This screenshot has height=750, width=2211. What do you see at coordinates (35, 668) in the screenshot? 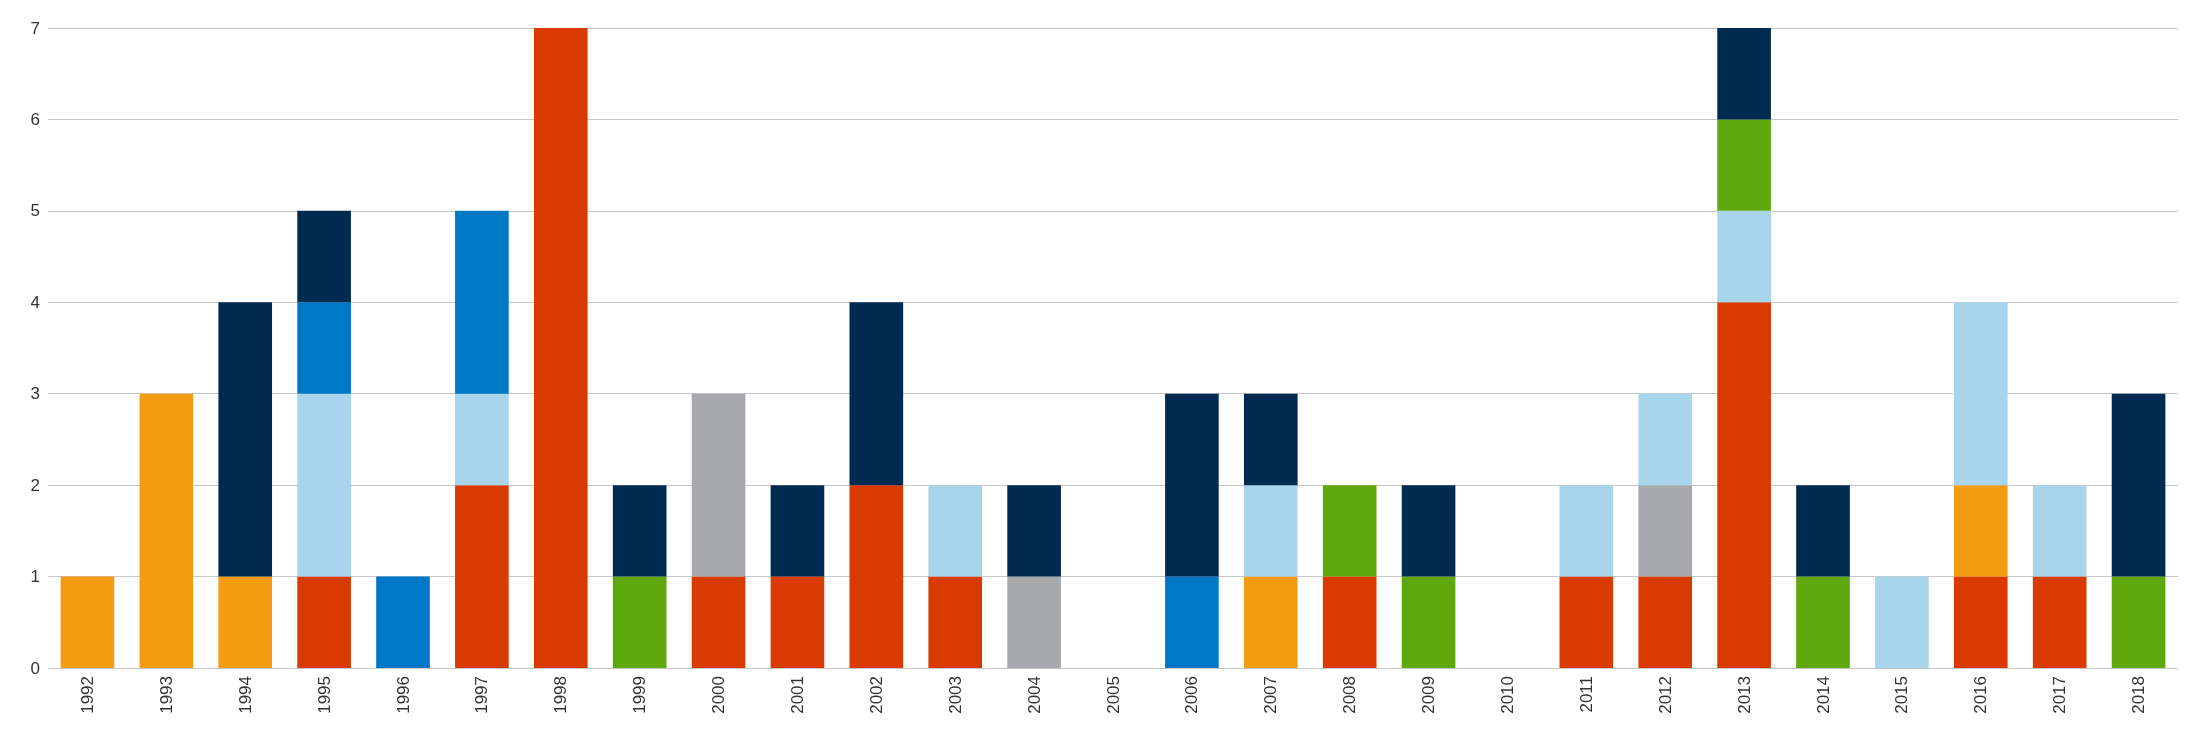
I see `y-tick-label: 0` at bounding box center [35, 668].